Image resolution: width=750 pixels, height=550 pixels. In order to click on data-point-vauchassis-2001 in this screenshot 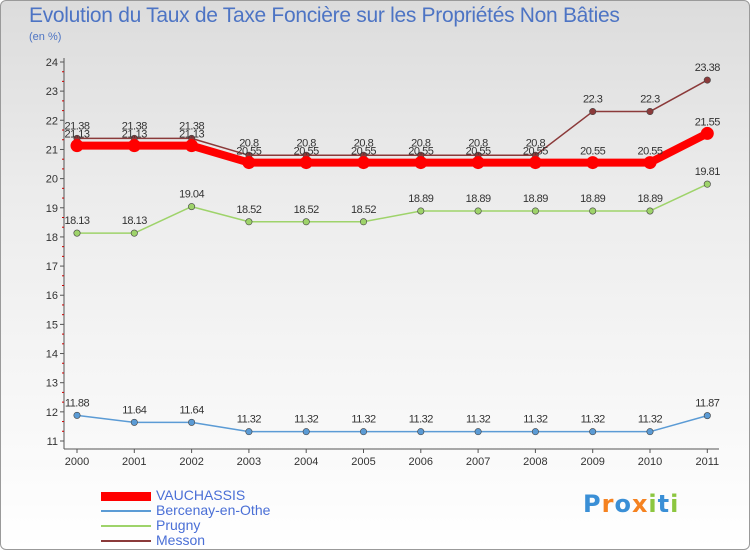, I will do `click(134, 146)`.